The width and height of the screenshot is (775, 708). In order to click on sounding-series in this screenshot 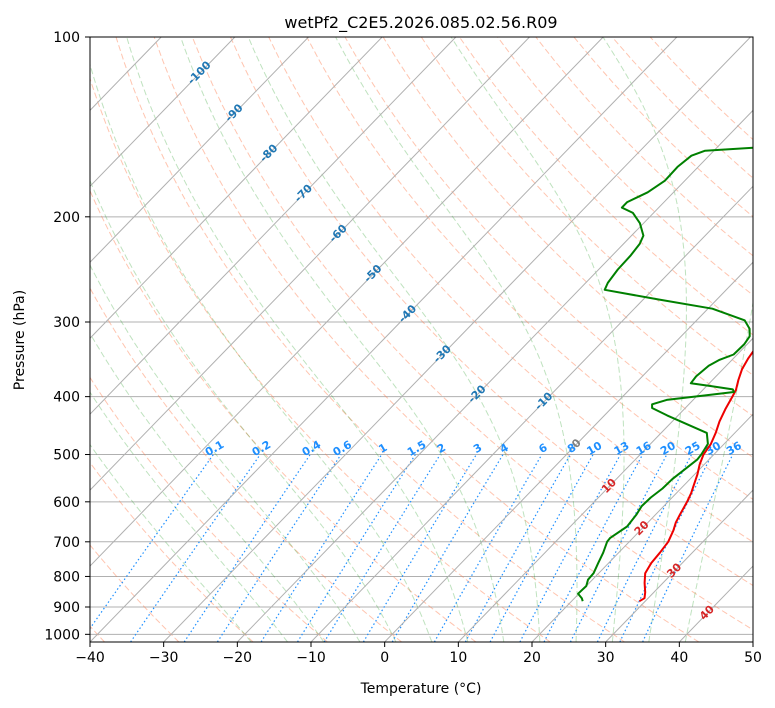, I will do `click(665, 374)`.